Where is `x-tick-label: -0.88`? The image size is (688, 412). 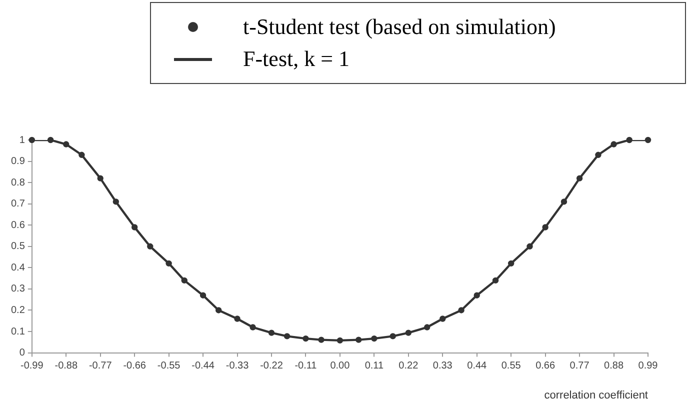
x-tick-label: -0.88 is located at coordinates (66, 366).